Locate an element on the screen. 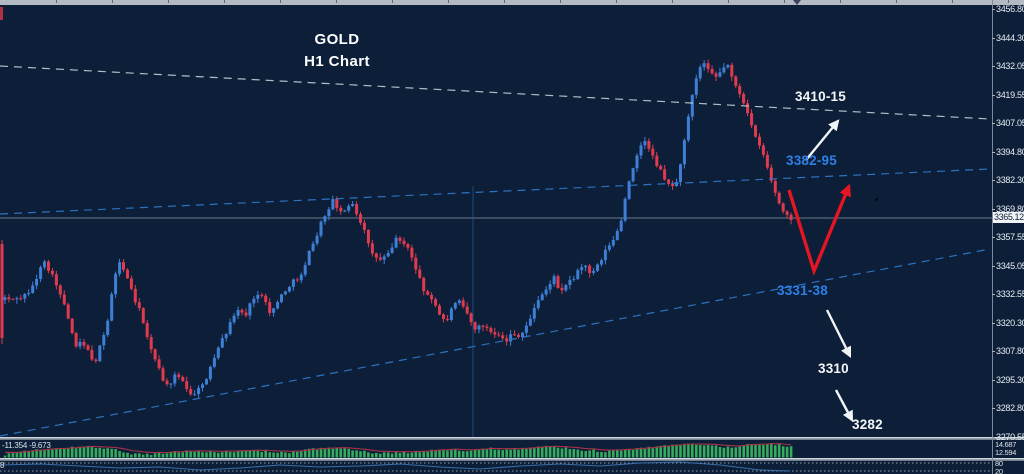 The image size is (1024, 474). price-axis-label: 3407.05 is located at coordinates (1010, 123).